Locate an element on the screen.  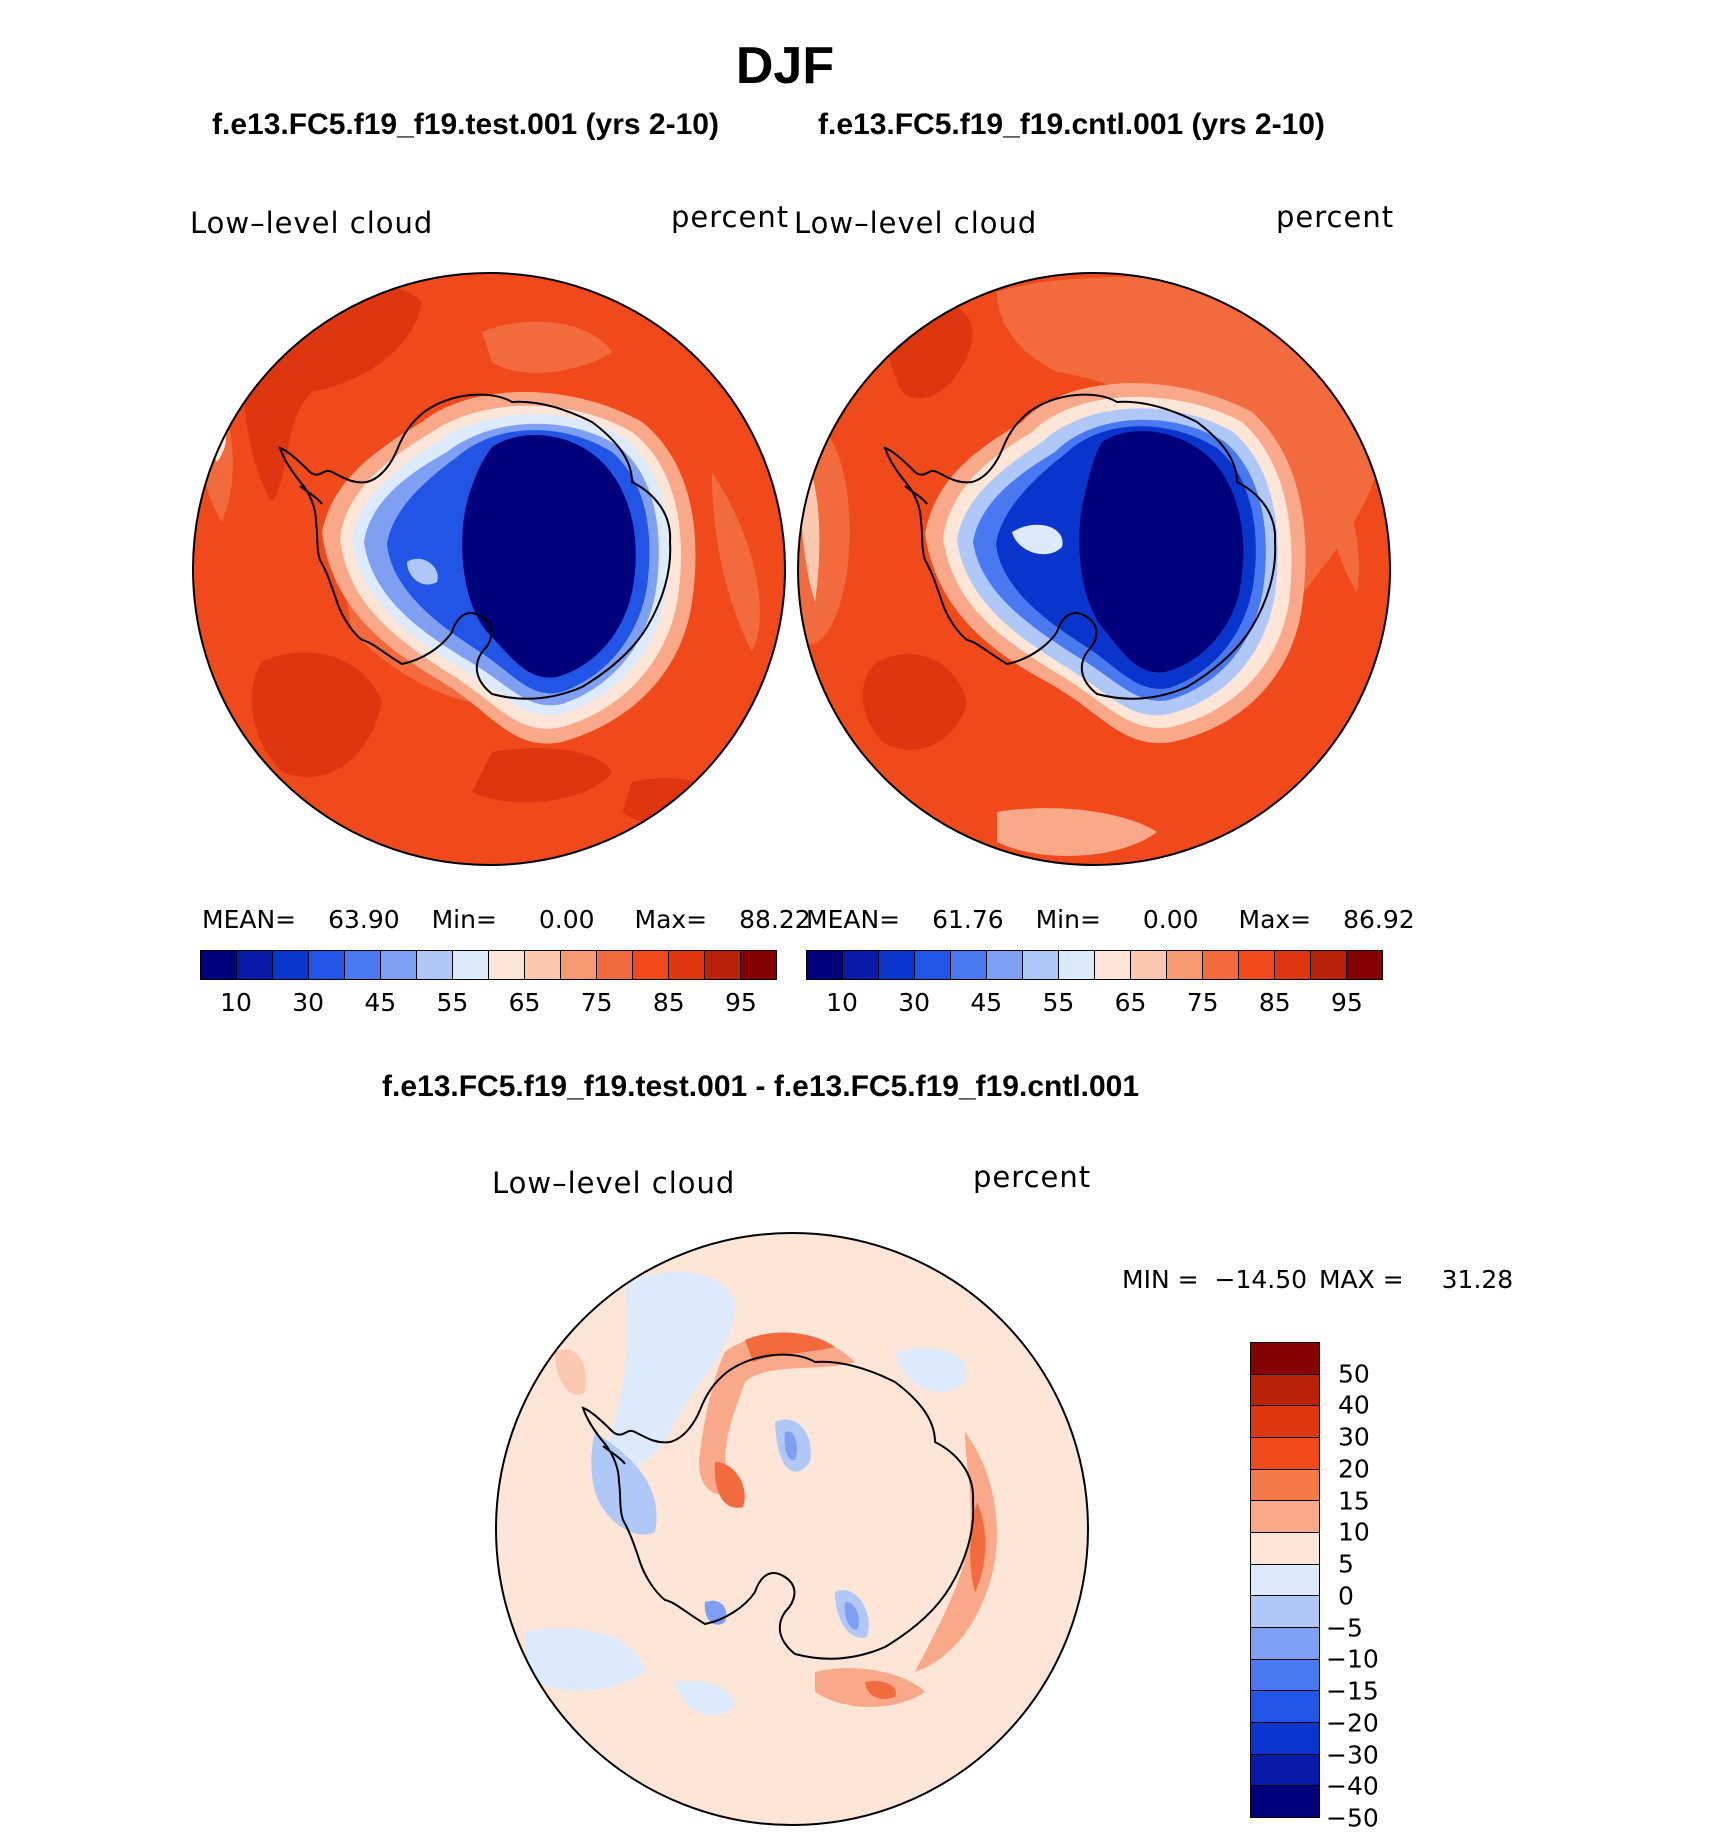
min-value: −14.50 is located at coordinates (1261, 1279).